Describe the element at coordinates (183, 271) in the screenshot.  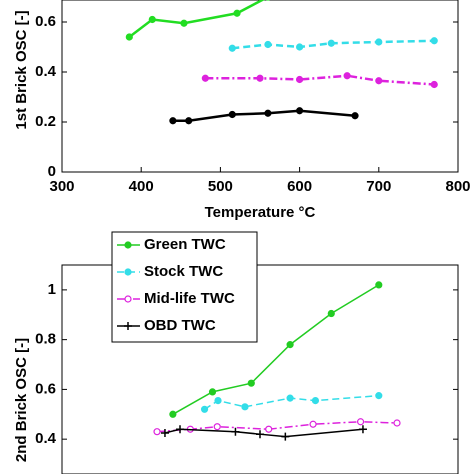
I see `legend-label: Stock TWC` at that location.